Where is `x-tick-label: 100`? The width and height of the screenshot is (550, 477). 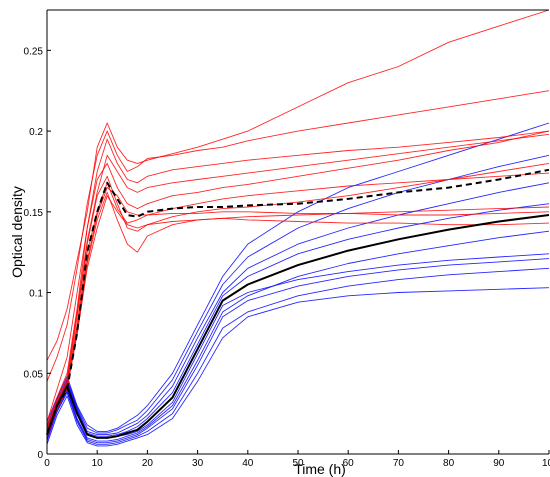
x-tick-label: 100 is located at coordinates (546, 463).